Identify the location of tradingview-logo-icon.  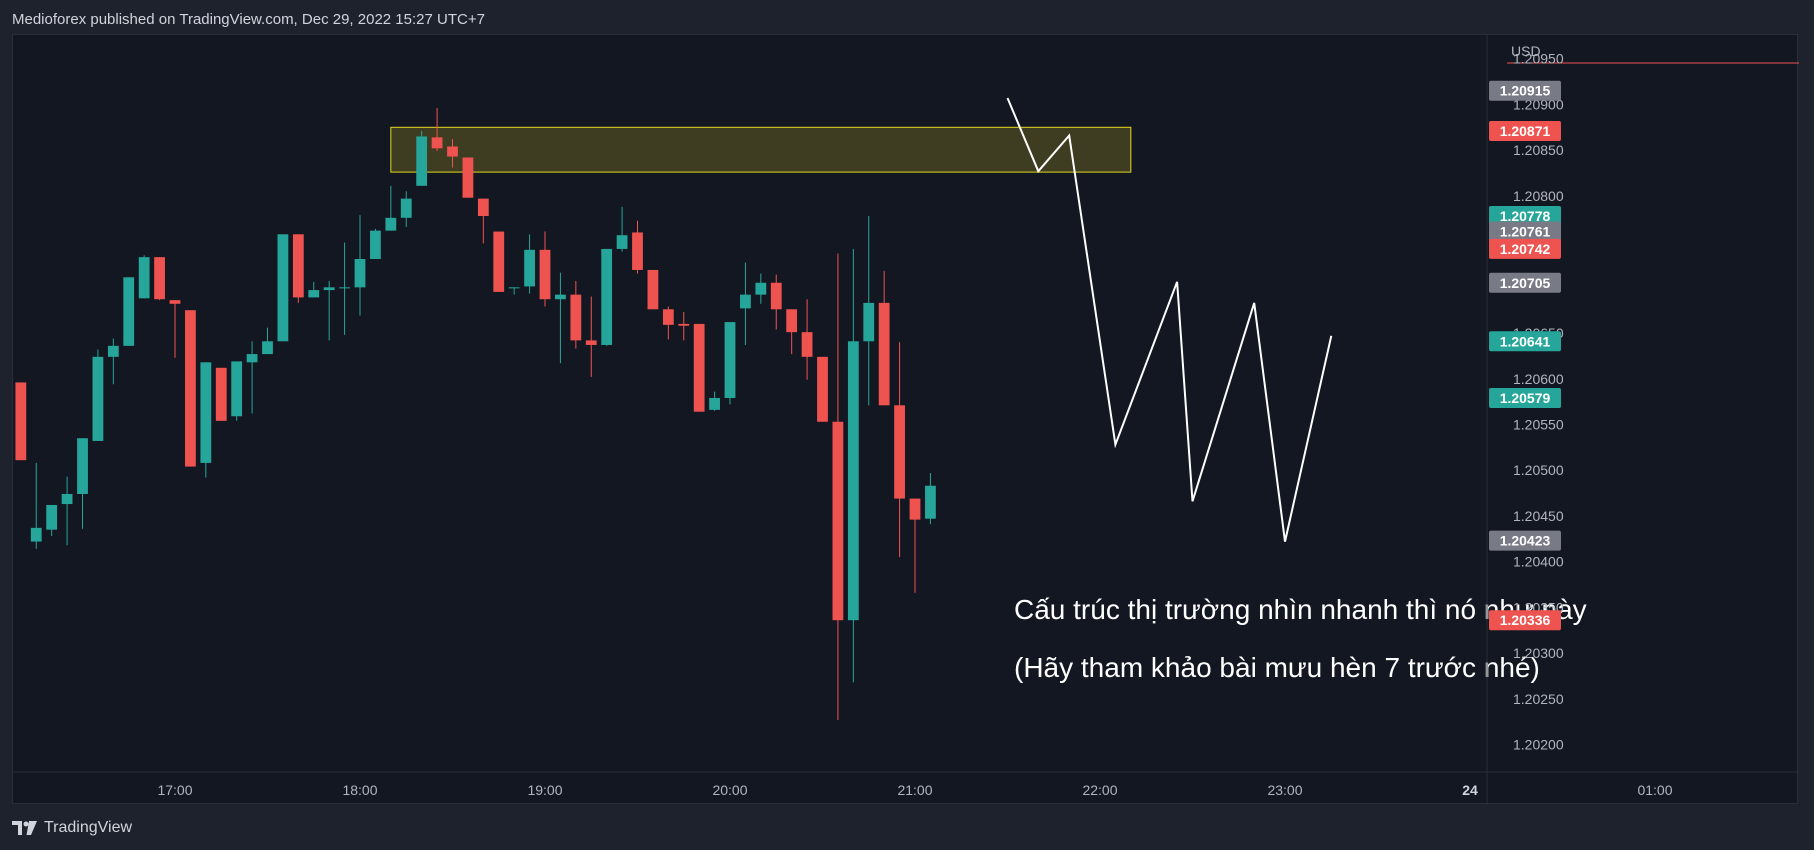
(25, 828).